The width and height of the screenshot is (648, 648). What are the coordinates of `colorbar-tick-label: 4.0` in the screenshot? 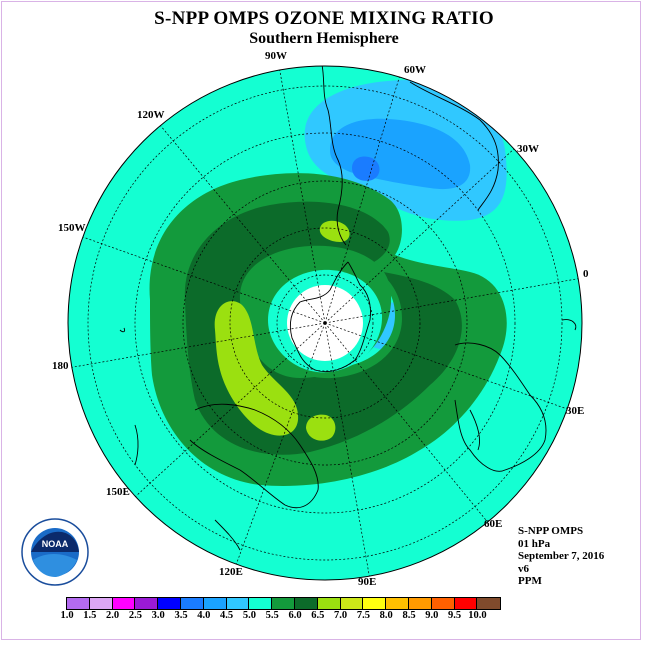 It's located at (204, 615).